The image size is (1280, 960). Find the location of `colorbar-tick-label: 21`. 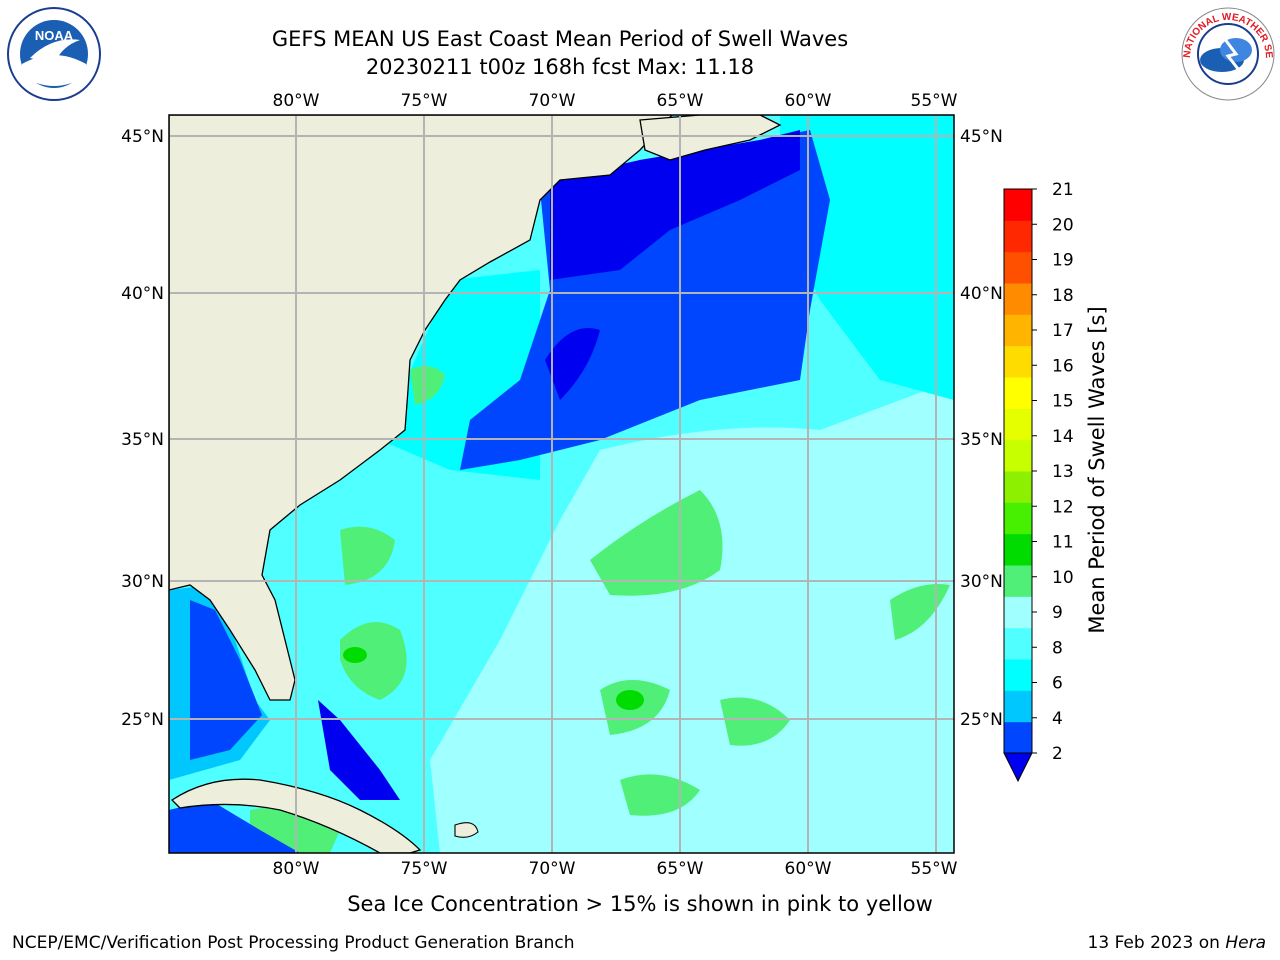

colorbar-tick-label: 21 is located at coordinates (1063, 190).